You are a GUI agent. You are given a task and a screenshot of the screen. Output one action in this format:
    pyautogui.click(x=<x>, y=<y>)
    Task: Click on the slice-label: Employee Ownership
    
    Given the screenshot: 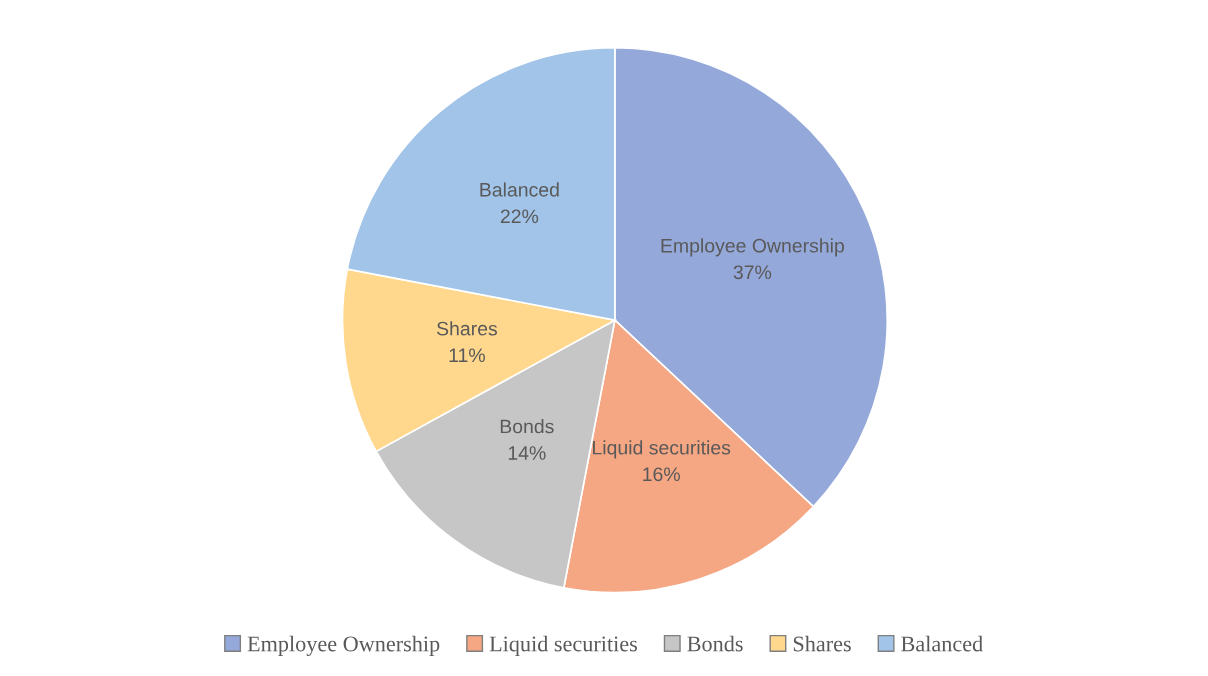 What is the action you would take?
    pyautogui.click(x=752, y=247)
    